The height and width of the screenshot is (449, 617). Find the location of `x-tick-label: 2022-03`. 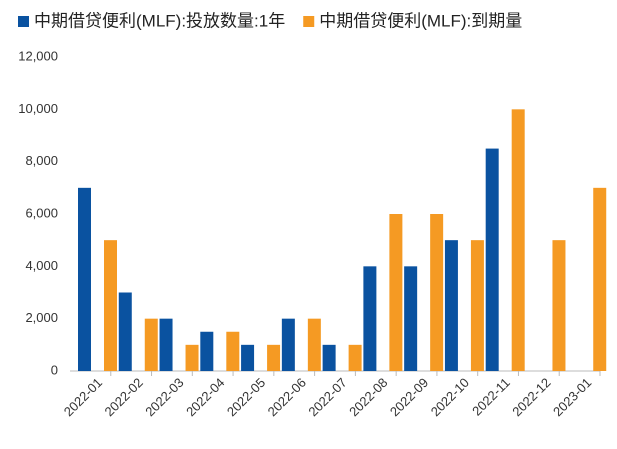

x-tick-label: 2022-03 is located at coordinates (164, 397).